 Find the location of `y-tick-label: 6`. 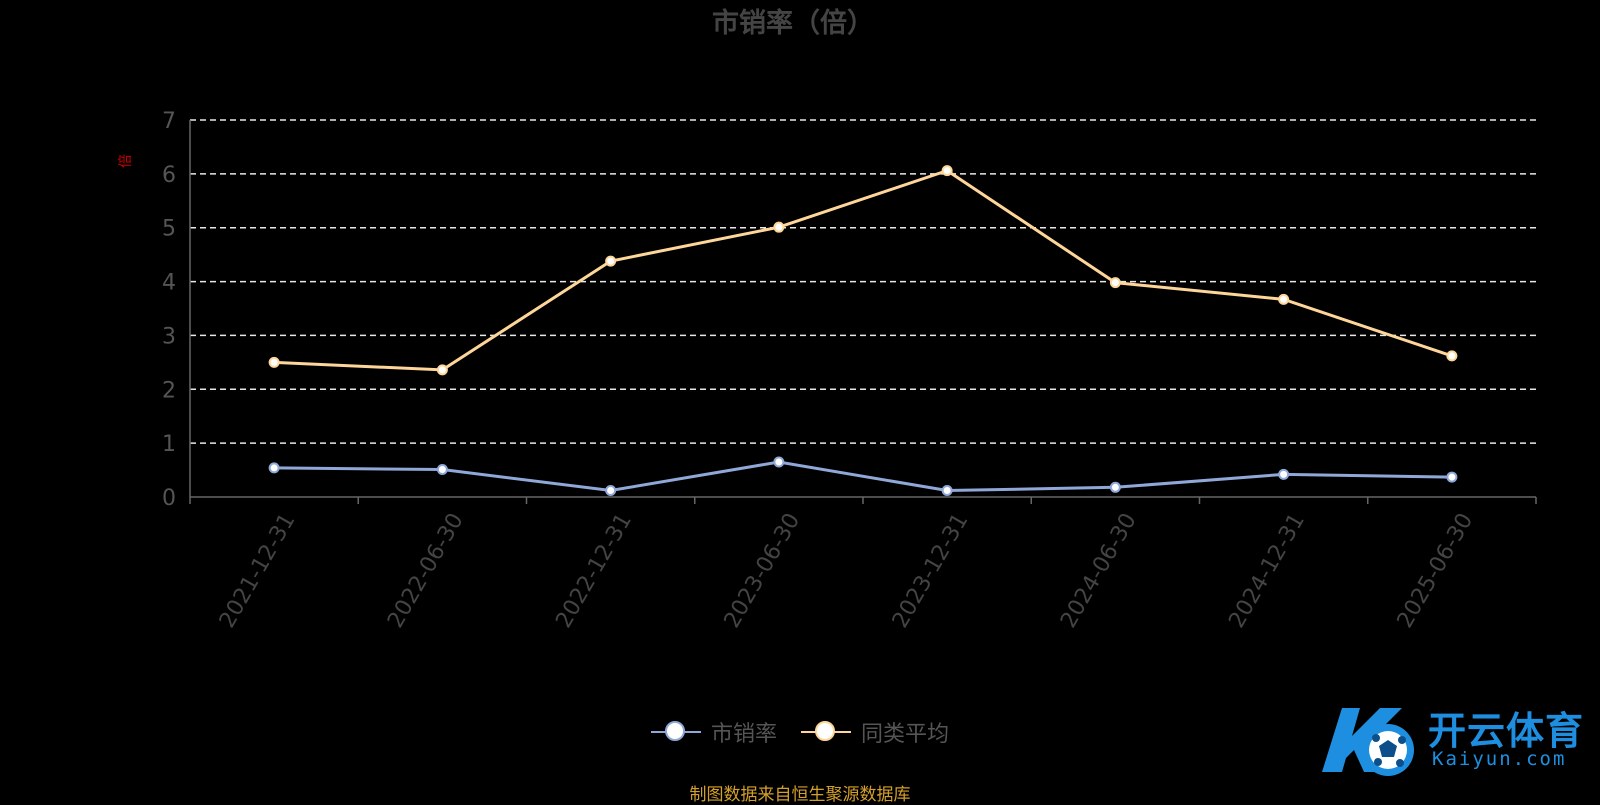

y-tick-label: 6 is located at coordinates (169, 175).